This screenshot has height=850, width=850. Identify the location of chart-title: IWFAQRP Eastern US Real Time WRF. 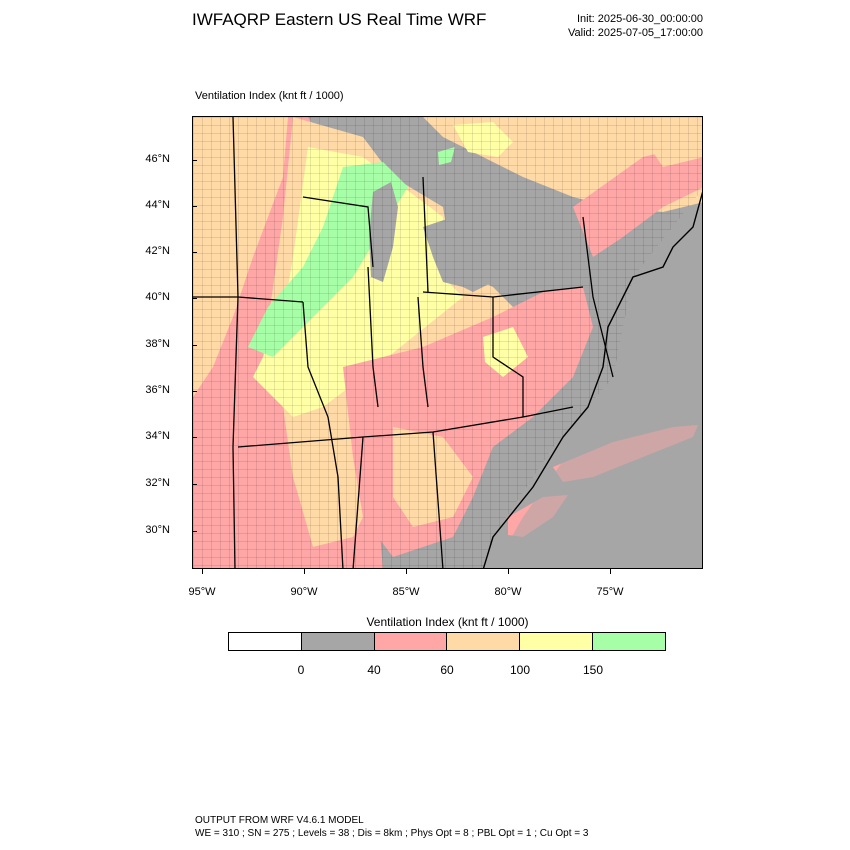
(339, 19).